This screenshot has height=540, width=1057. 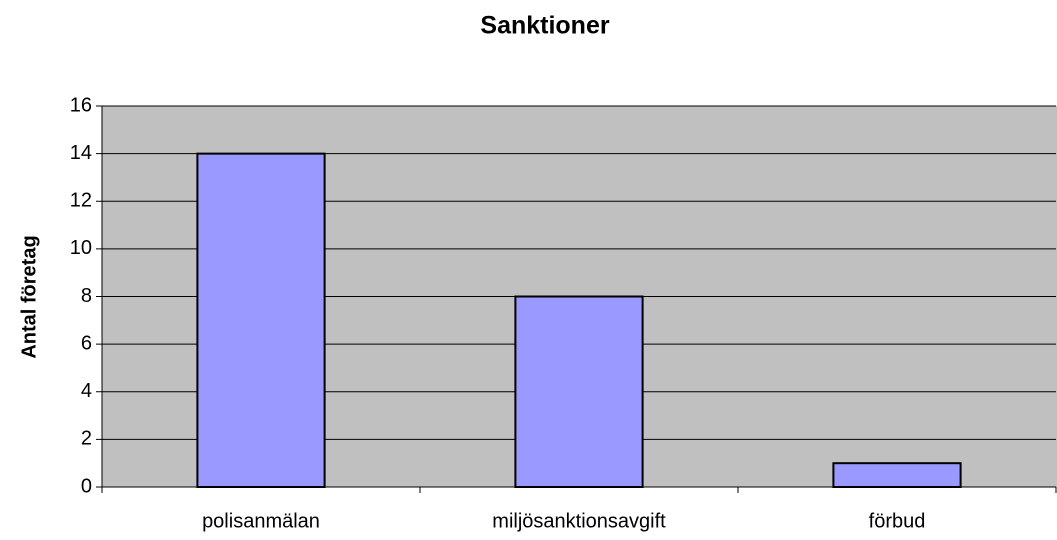 I want to click on y-tick-label: 14, so click(x=81, y=153).